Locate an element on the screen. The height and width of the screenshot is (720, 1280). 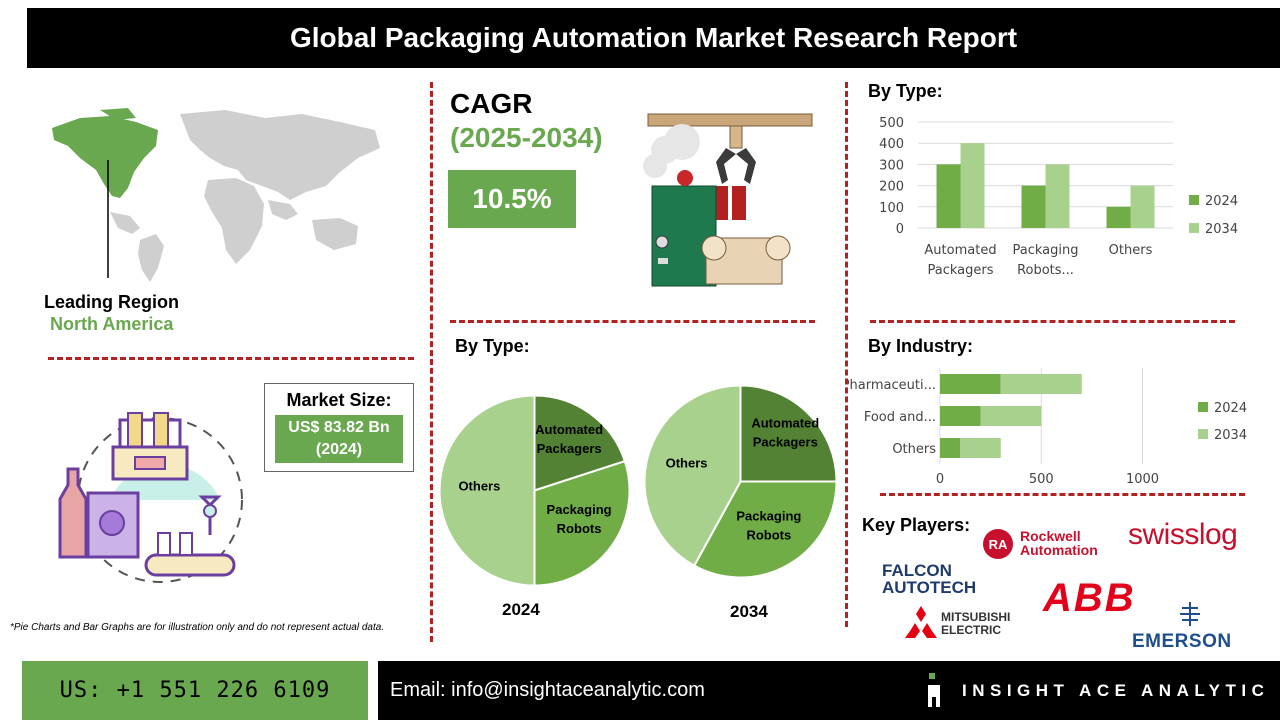
y-tick-label: 500 is located at coordinates (891, 123).